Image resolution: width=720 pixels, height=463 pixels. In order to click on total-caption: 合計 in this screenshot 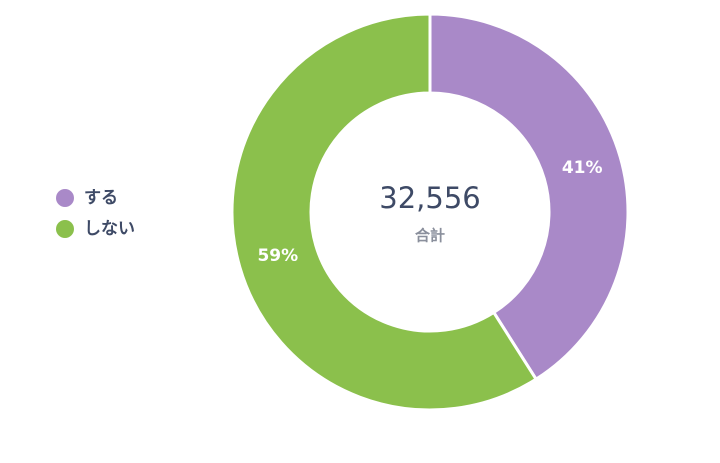, I will do `click(429, 236)`.